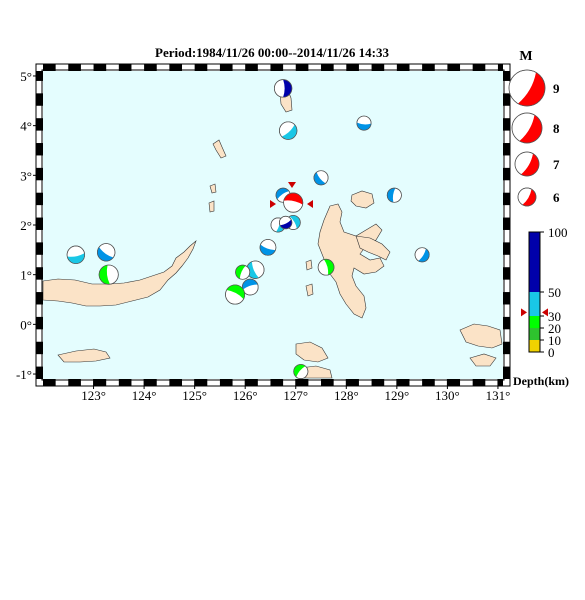  I want to click on depth-marker-left, so click(524, 312).